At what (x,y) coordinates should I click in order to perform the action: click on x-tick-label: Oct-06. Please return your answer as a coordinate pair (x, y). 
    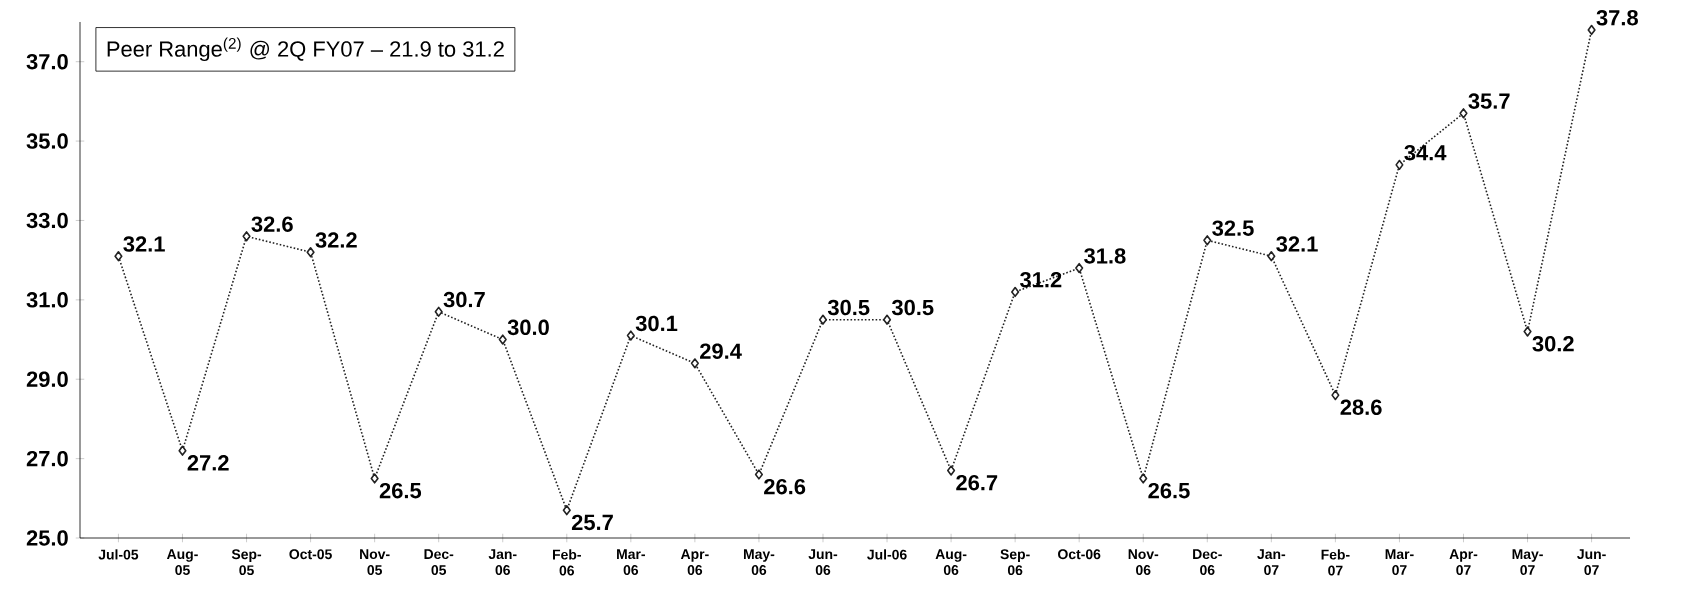
    Looking at the image, I should click on (1079, 554).